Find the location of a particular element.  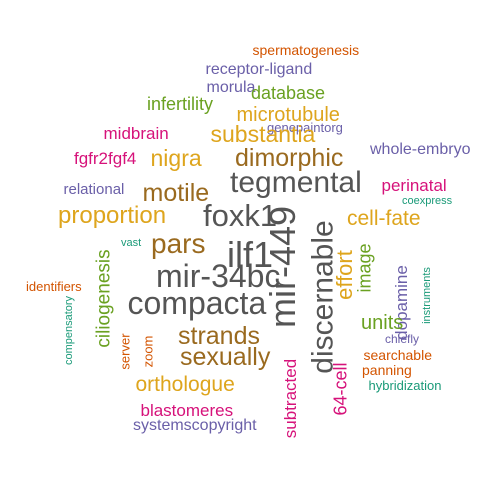

word-foxk1: foxk1 is located at coordinates (240, 215).